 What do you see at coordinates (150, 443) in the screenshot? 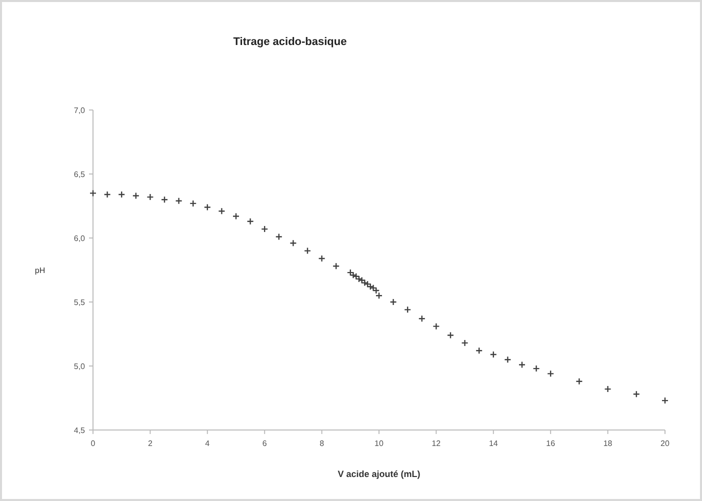
I see `x-tick-label: 2` at bounding box center [150, 443].